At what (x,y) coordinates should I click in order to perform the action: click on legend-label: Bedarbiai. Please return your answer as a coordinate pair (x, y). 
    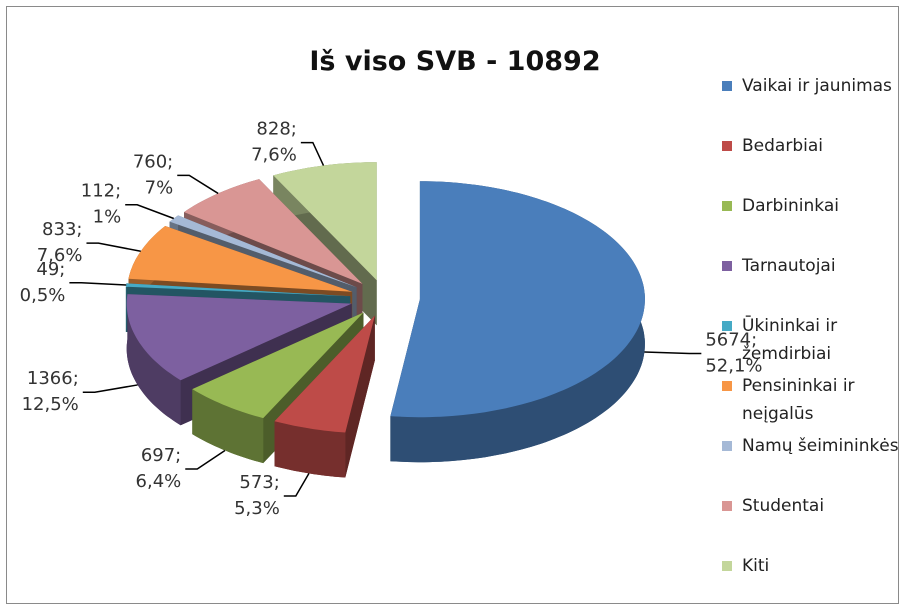
    Looking at the image, I should click on (782, 146).